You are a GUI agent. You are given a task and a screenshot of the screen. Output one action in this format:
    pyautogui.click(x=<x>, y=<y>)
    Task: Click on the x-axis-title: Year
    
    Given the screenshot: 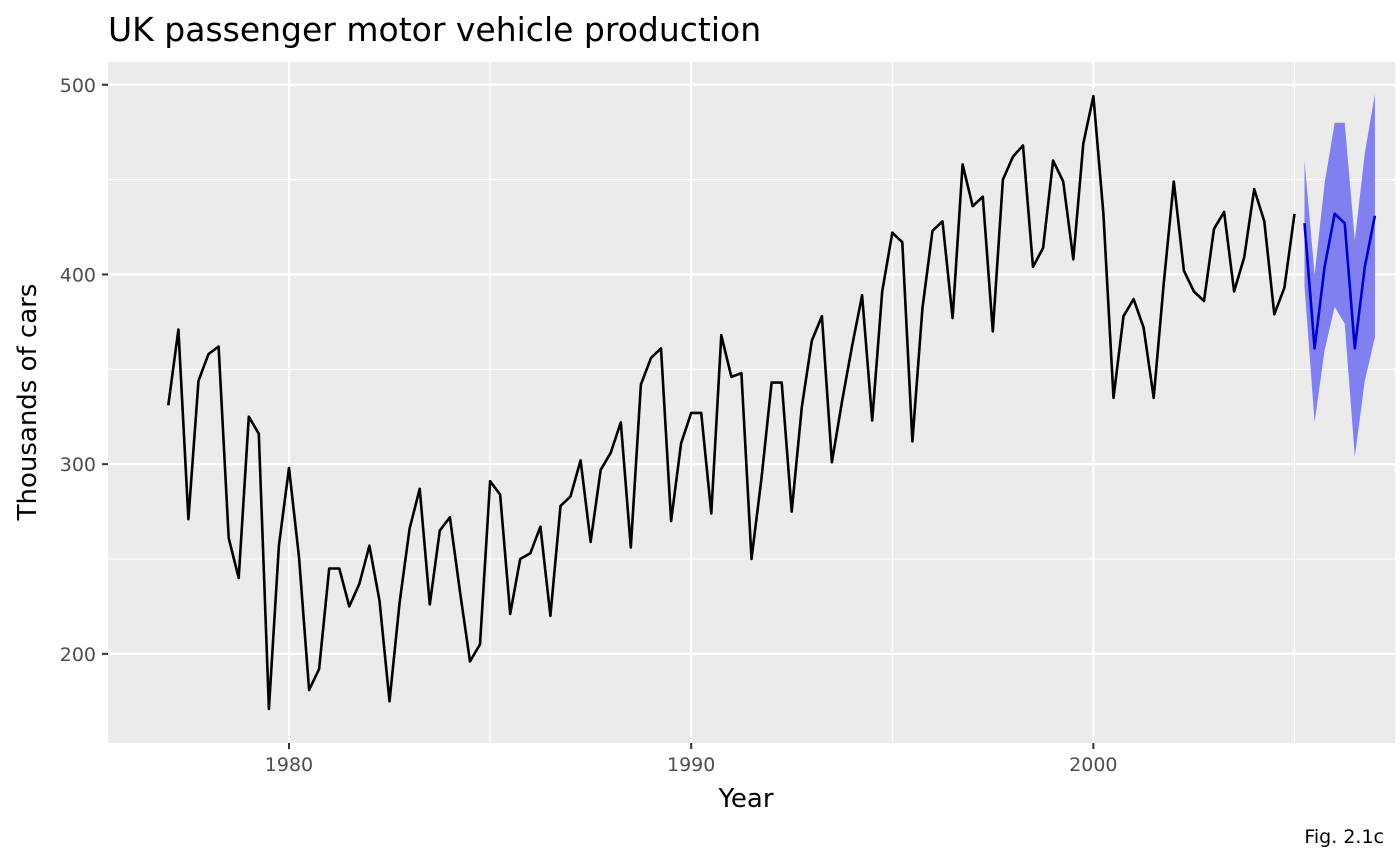 What is the action you would take?
    pyautogui.click(x=745, y=799)
    